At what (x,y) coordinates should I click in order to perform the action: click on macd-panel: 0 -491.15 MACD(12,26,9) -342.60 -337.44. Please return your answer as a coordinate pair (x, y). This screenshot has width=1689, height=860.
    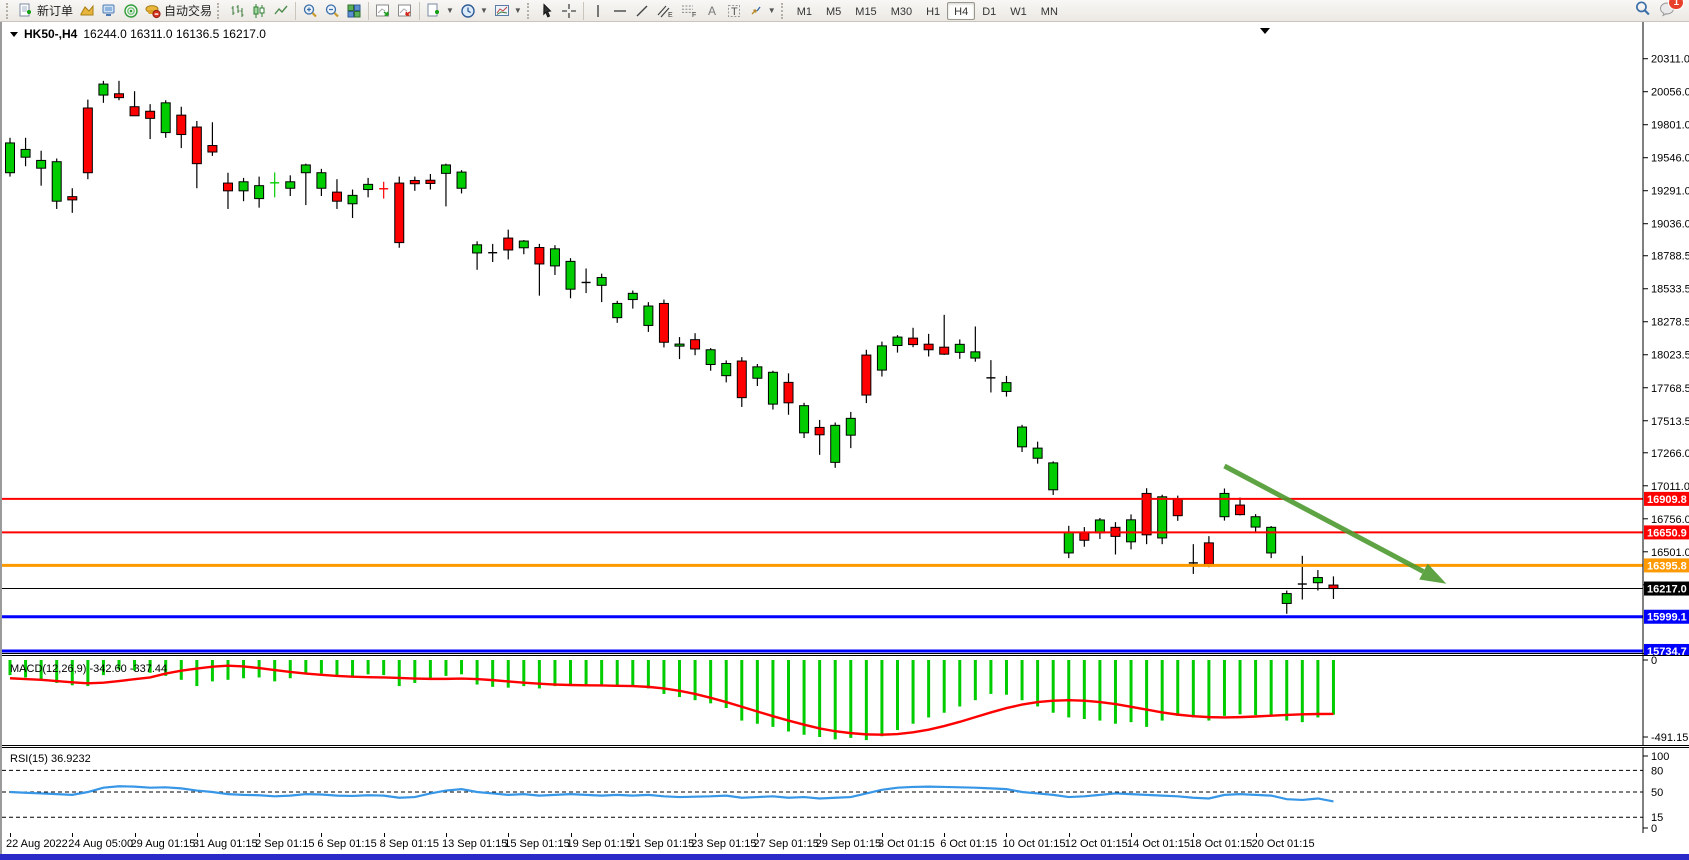
    Looking at the image, I should click on (845, 701).